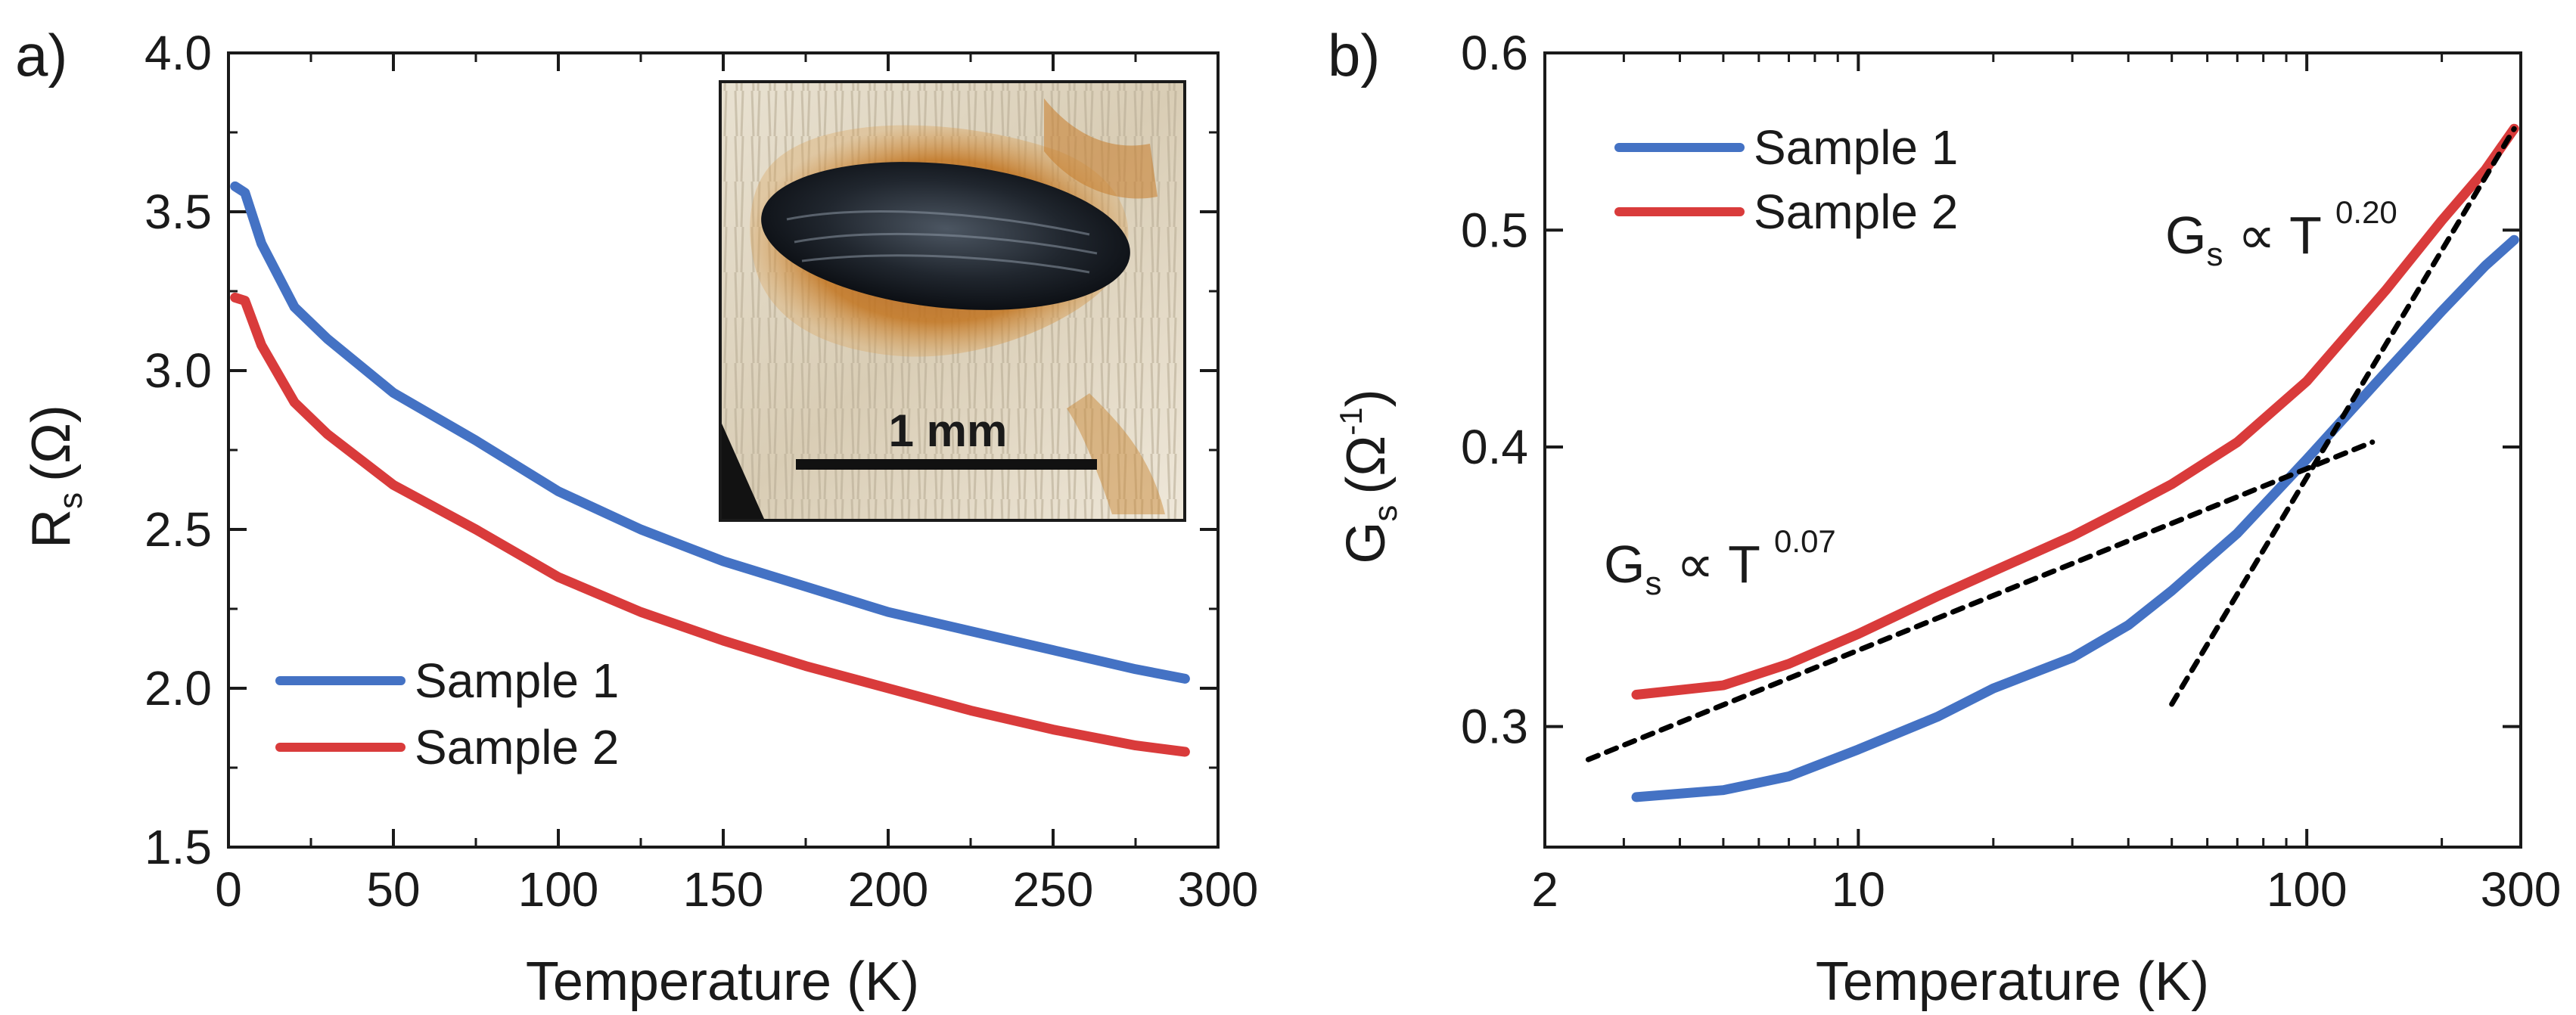 The height and width of the screenshot is (1015, 2576). Describe the element at coordinates (889, 889) in the screenshot. I see `panel-a-x-tick-label: 200` at that location.